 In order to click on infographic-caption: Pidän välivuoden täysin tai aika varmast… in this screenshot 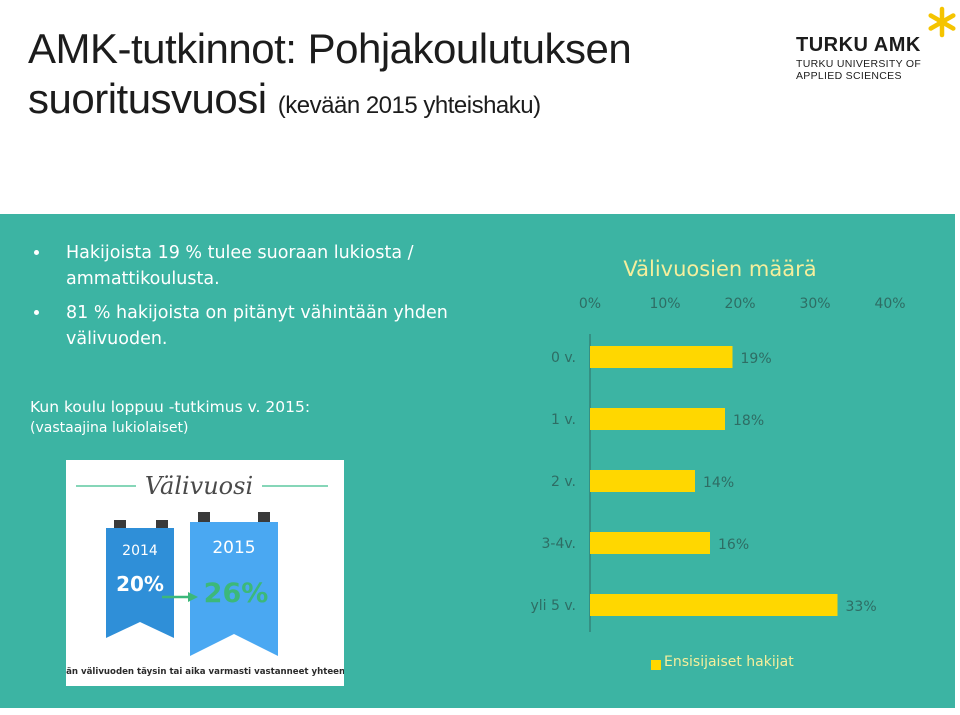, I will do `click(205, 672)`.